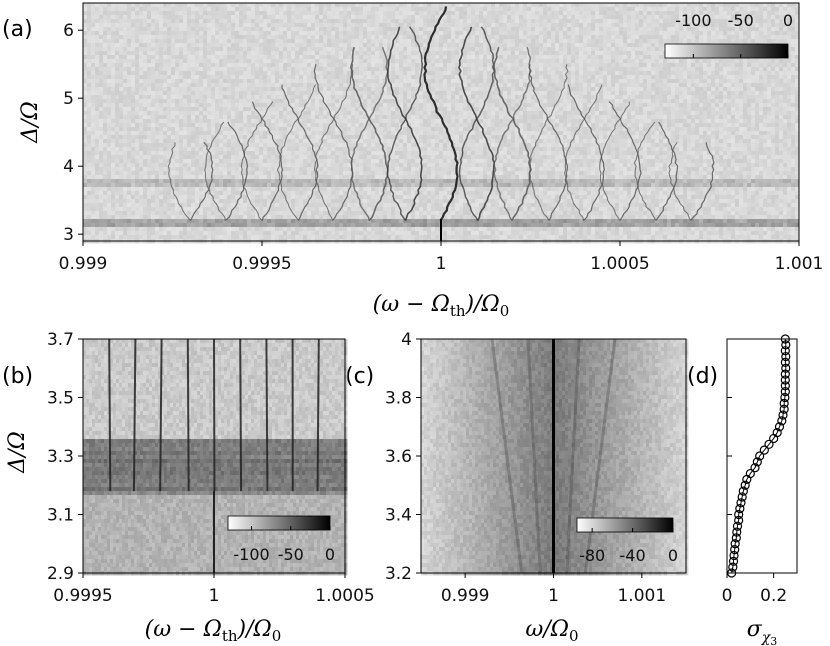 The width and height of the screenshot is (830, 646). Describe the element at coordinates (60, 340) in the screenshot. I see `y-tick-label: 3.7` at that location.